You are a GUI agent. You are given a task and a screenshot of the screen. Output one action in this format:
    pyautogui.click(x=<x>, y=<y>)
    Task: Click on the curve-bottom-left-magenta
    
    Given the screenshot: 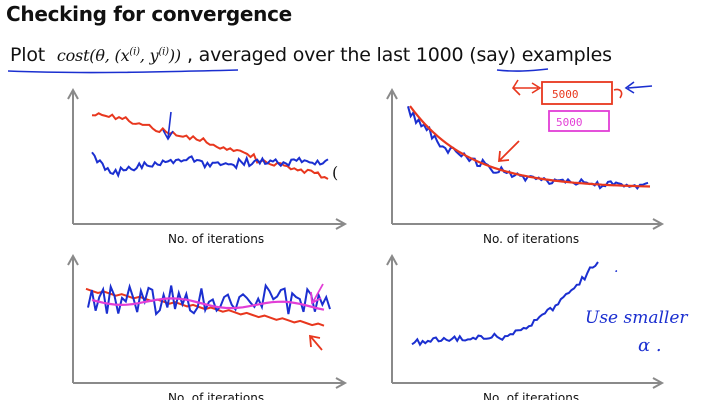 What is the action you would take?
    pyautogui.click(x=208, y=304)
    